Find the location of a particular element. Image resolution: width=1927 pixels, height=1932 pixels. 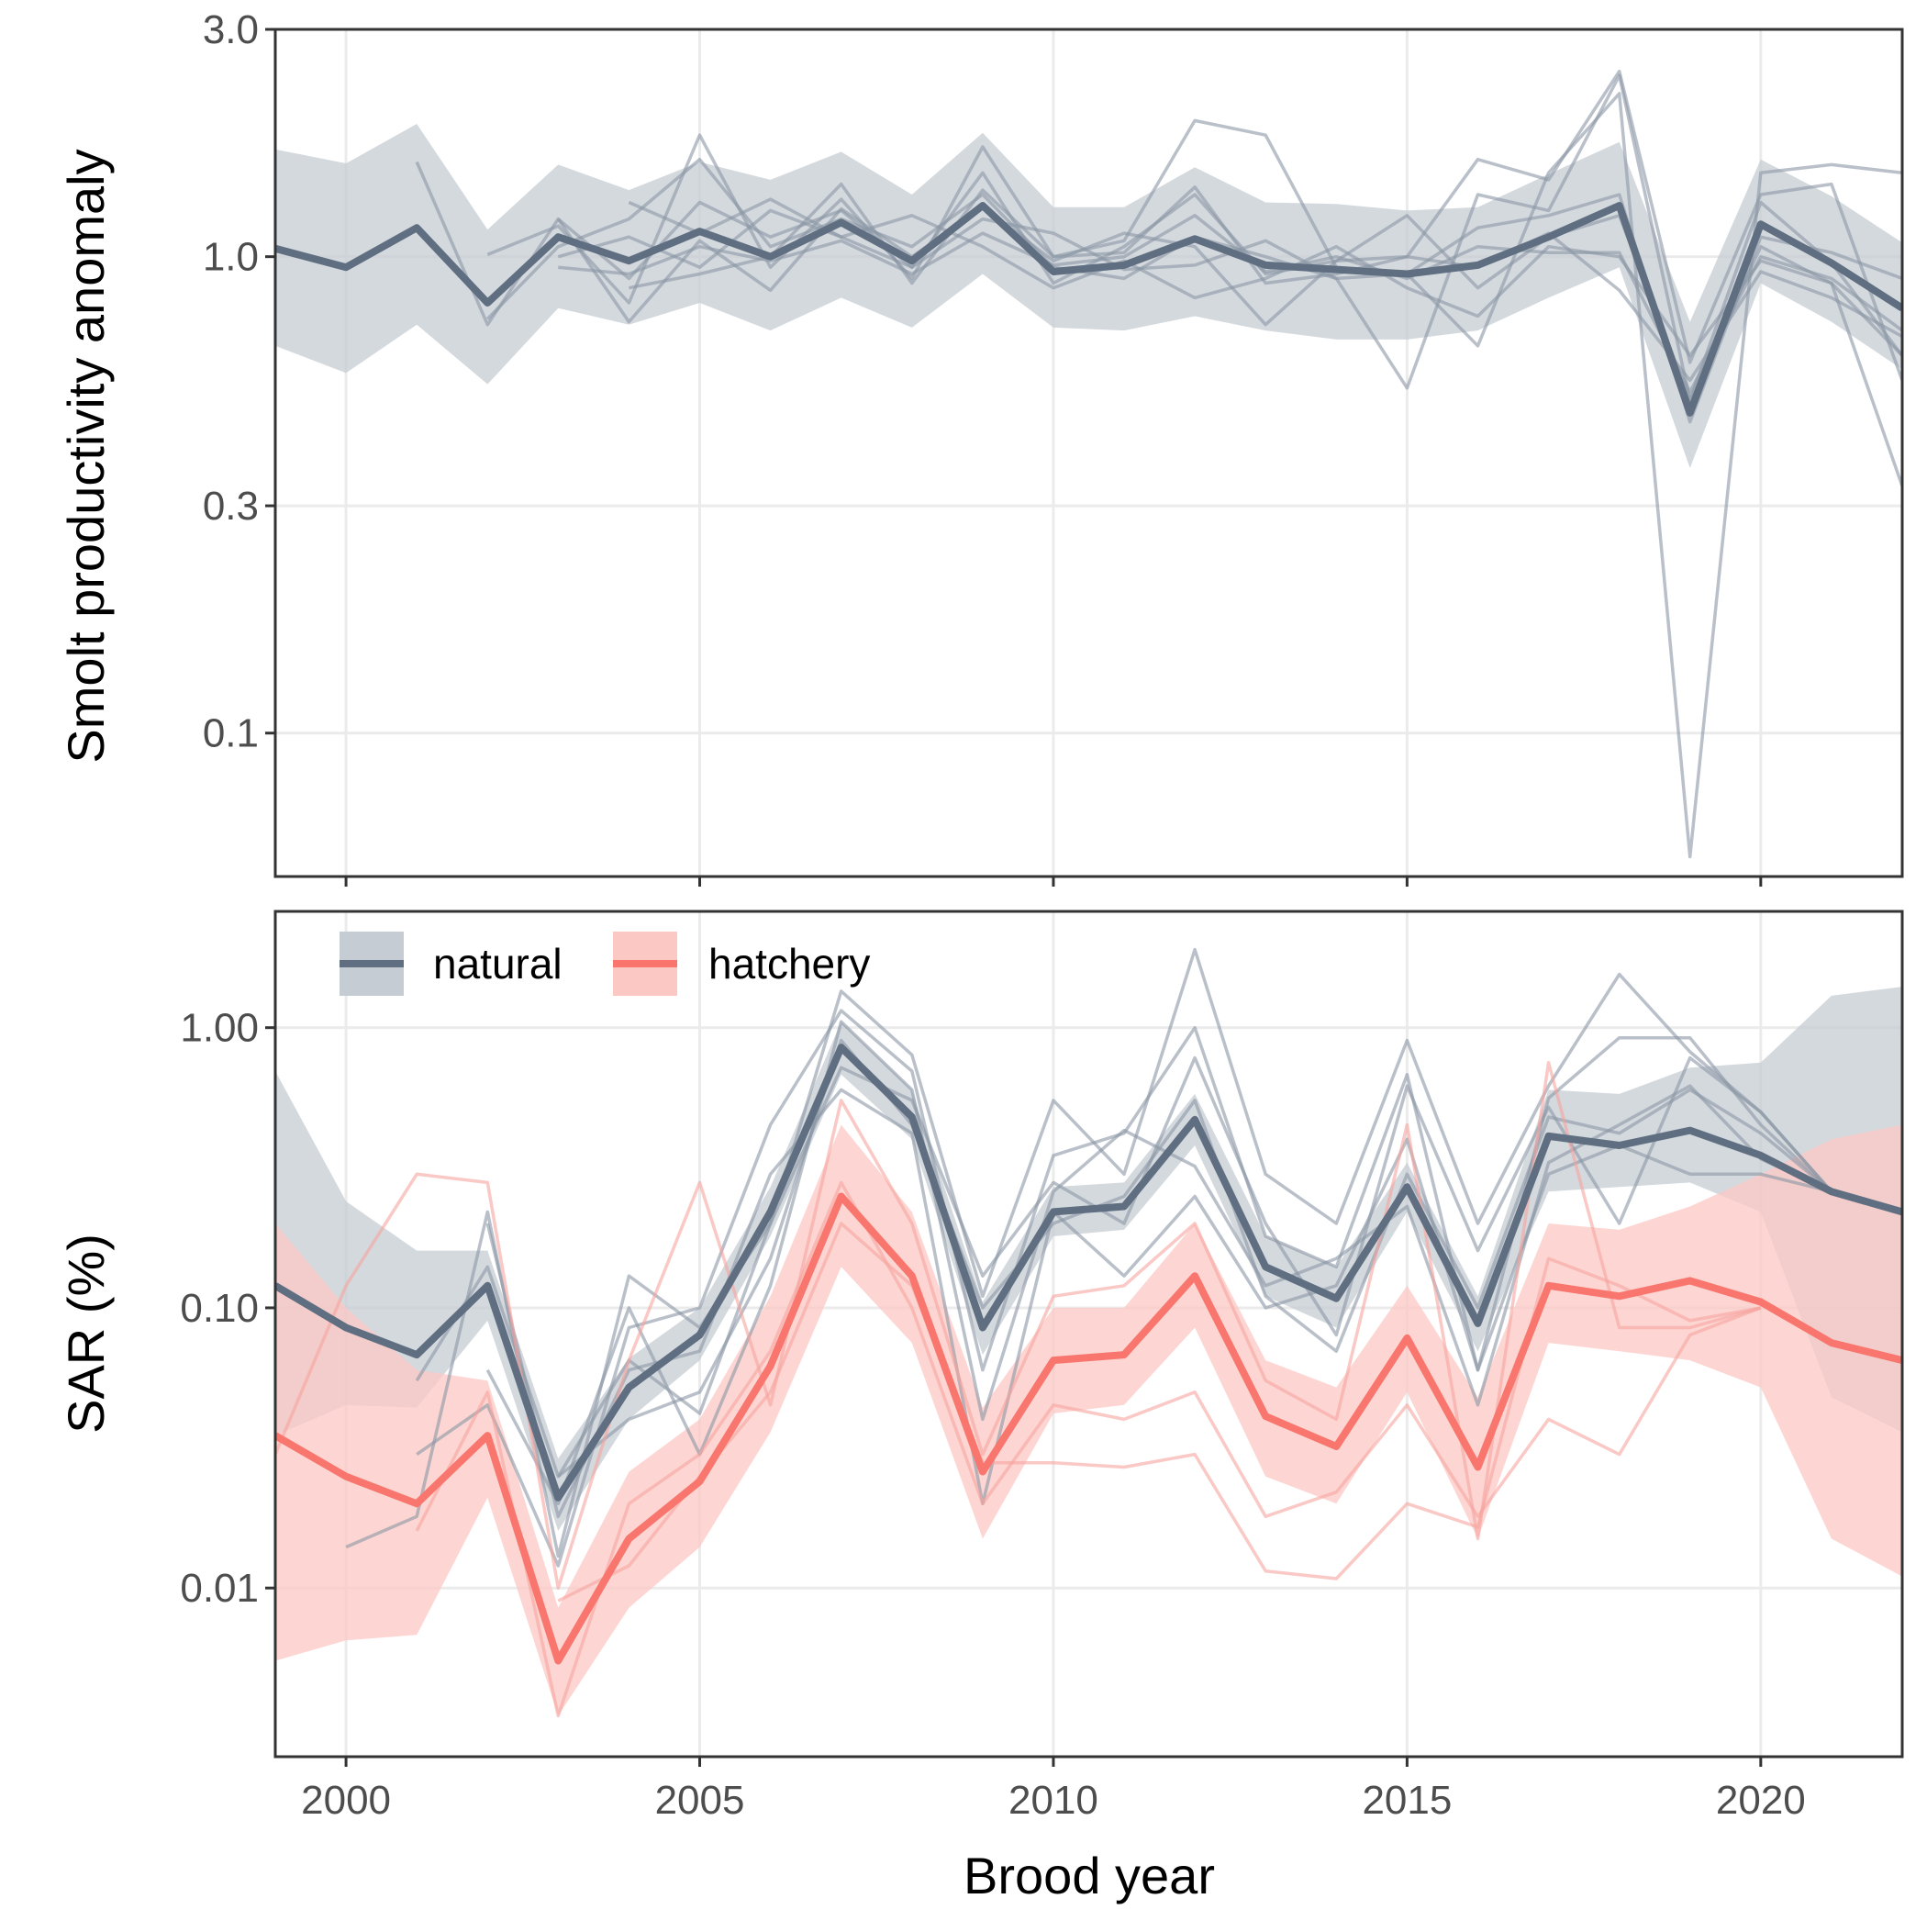

bottom-x-tick-label: 2020 is located at coordinates (1761, 1800).